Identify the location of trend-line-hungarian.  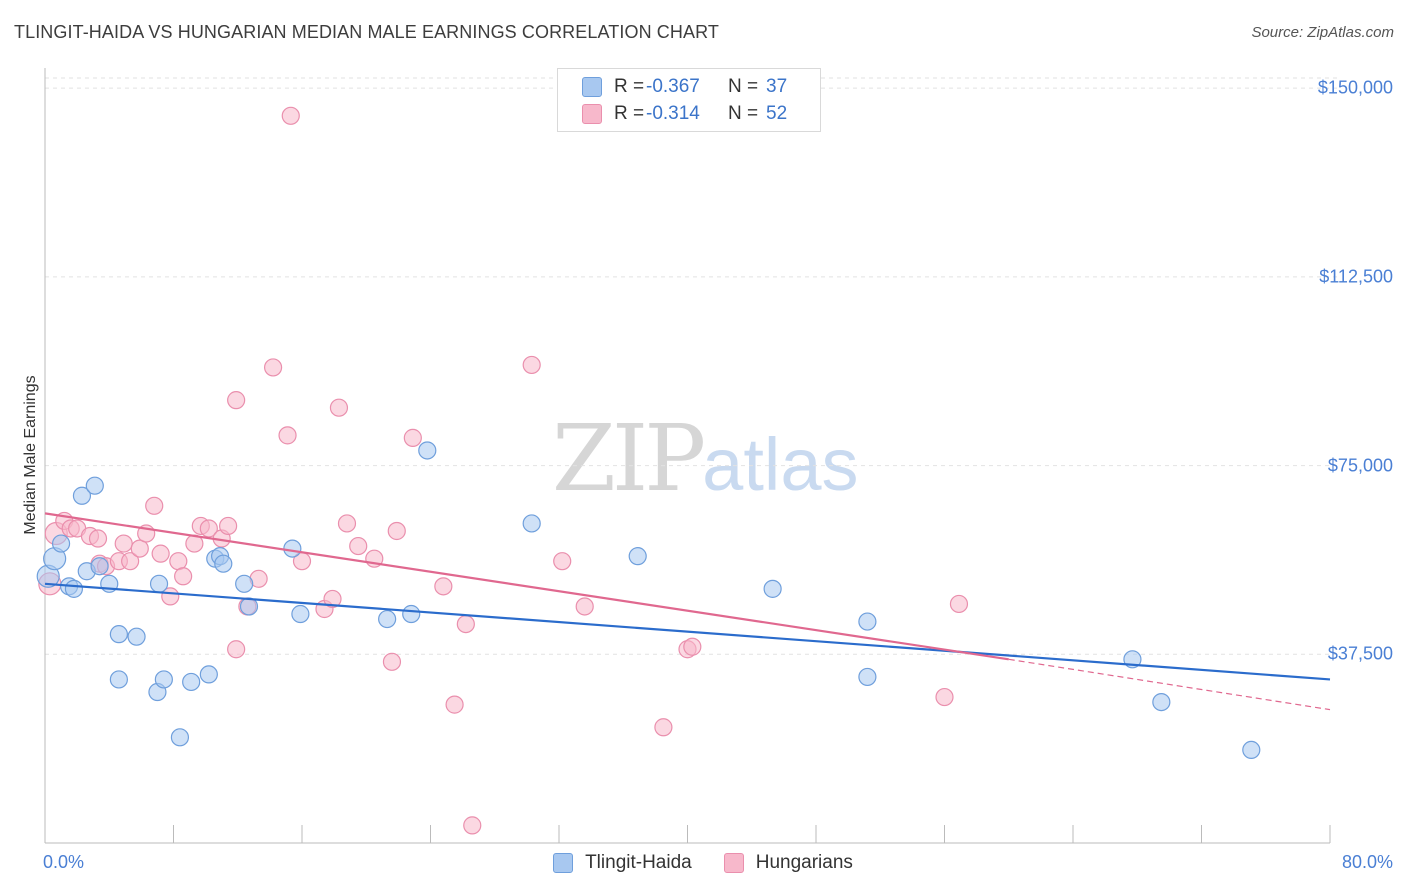
(526, 586).